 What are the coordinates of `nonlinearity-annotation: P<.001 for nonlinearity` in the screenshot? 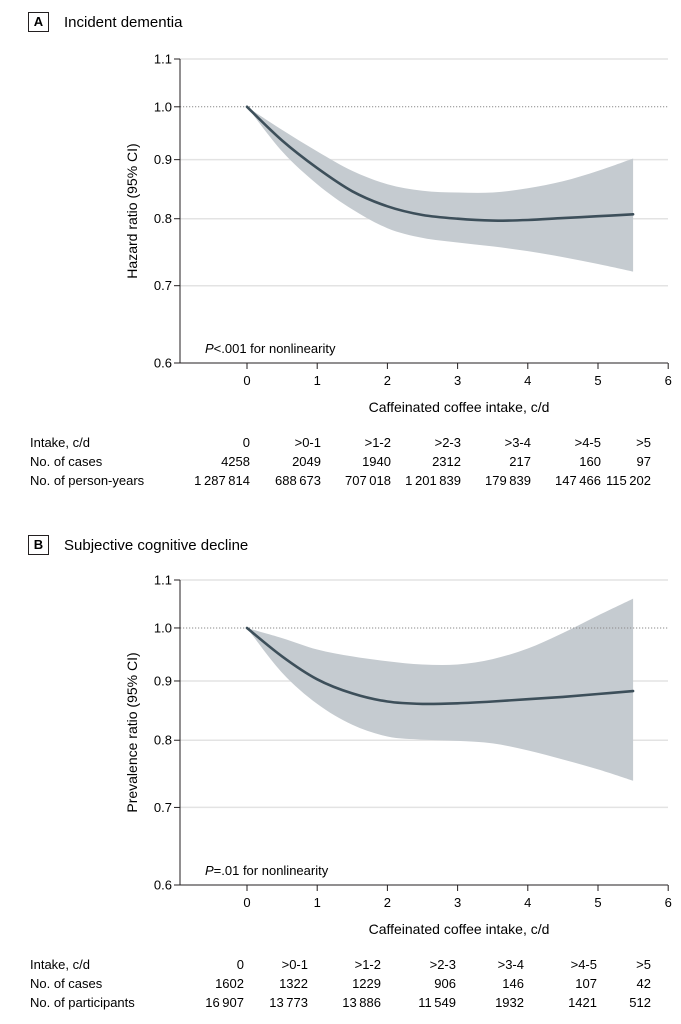 It's located at (270, 348).